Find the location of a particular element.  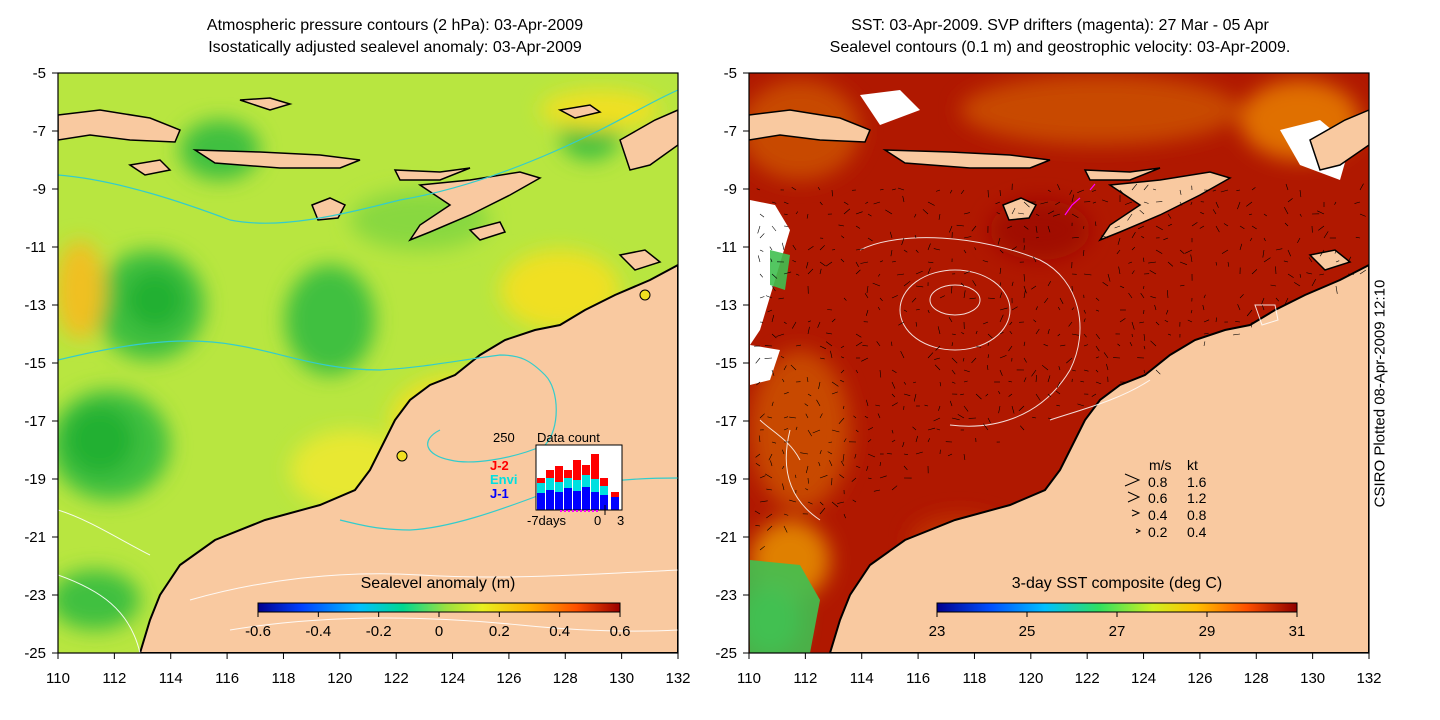

y-tick-label: -19 is located at coordinates (35, 479).